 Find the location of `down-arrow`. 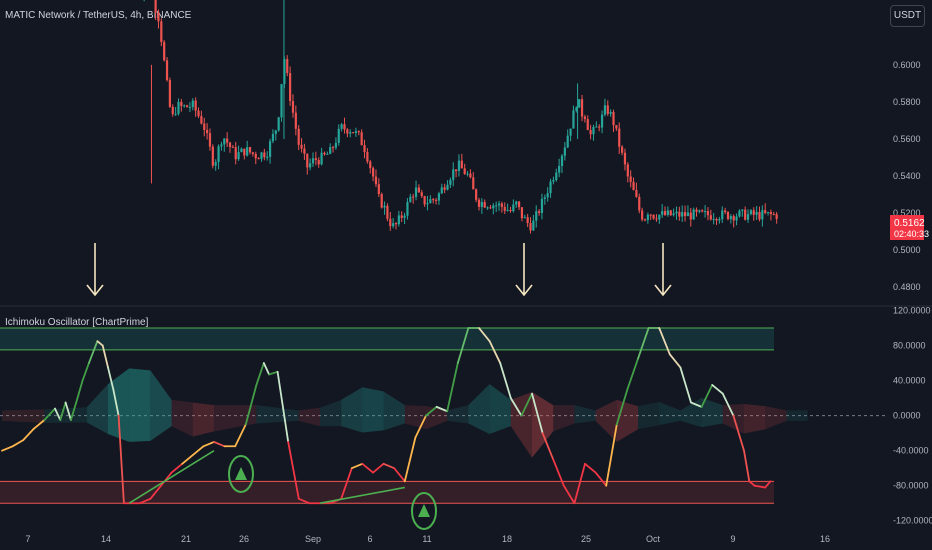

down-arrow is located at coordinates (95, 270).